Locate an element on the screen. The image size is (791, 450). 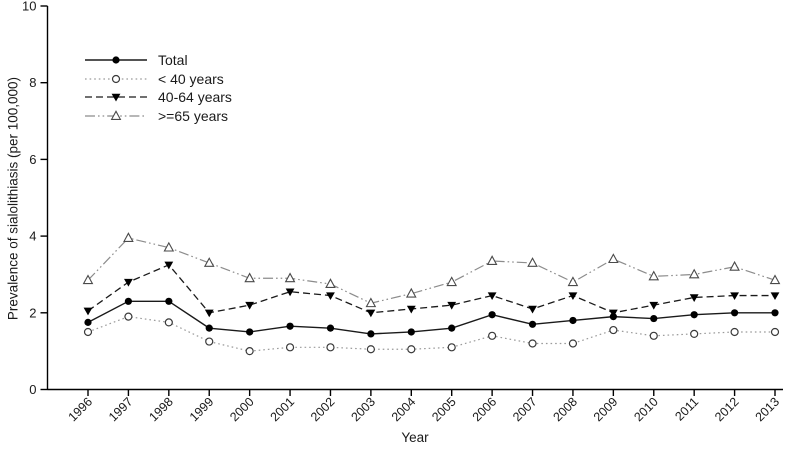
legend-item-65-plus: >=65 years is located at coordinates (158, 116).